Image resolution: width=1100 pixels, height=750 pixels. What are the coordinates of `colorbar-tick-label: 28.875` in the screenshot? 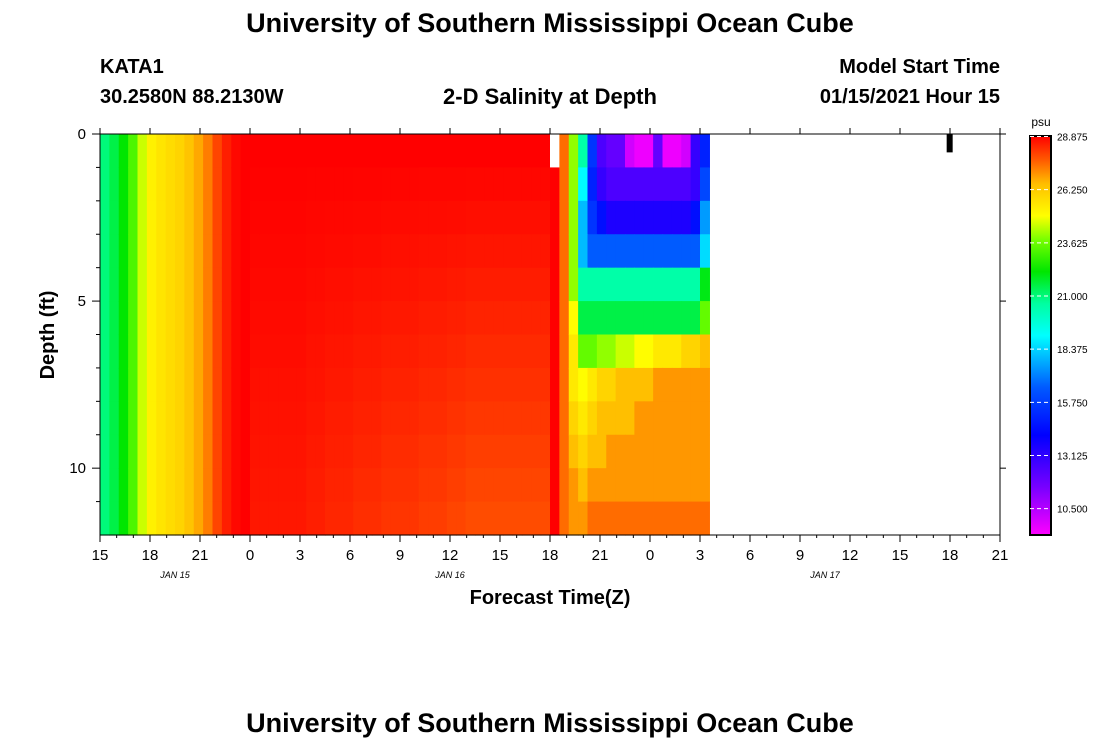 It's located at (1072, 138).